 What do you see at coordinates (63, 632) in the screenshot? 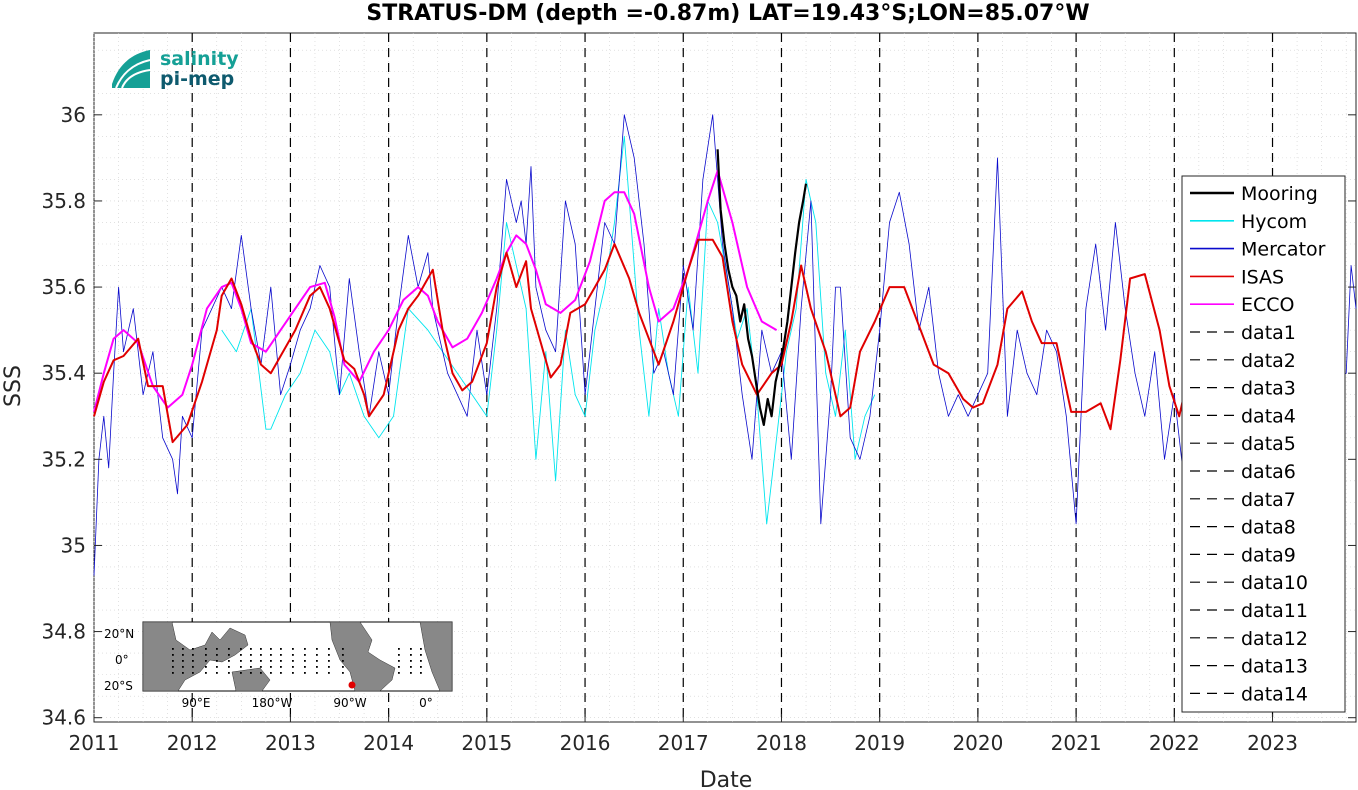
I see `y-tick-label: 34.8` at bounding box center [63, 632].